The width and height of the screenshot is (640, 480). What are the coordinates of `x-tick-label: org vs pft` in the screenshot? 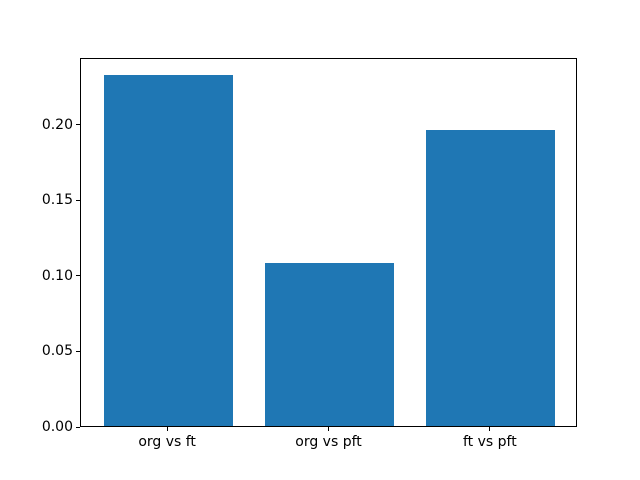 It's located at (328, 442).